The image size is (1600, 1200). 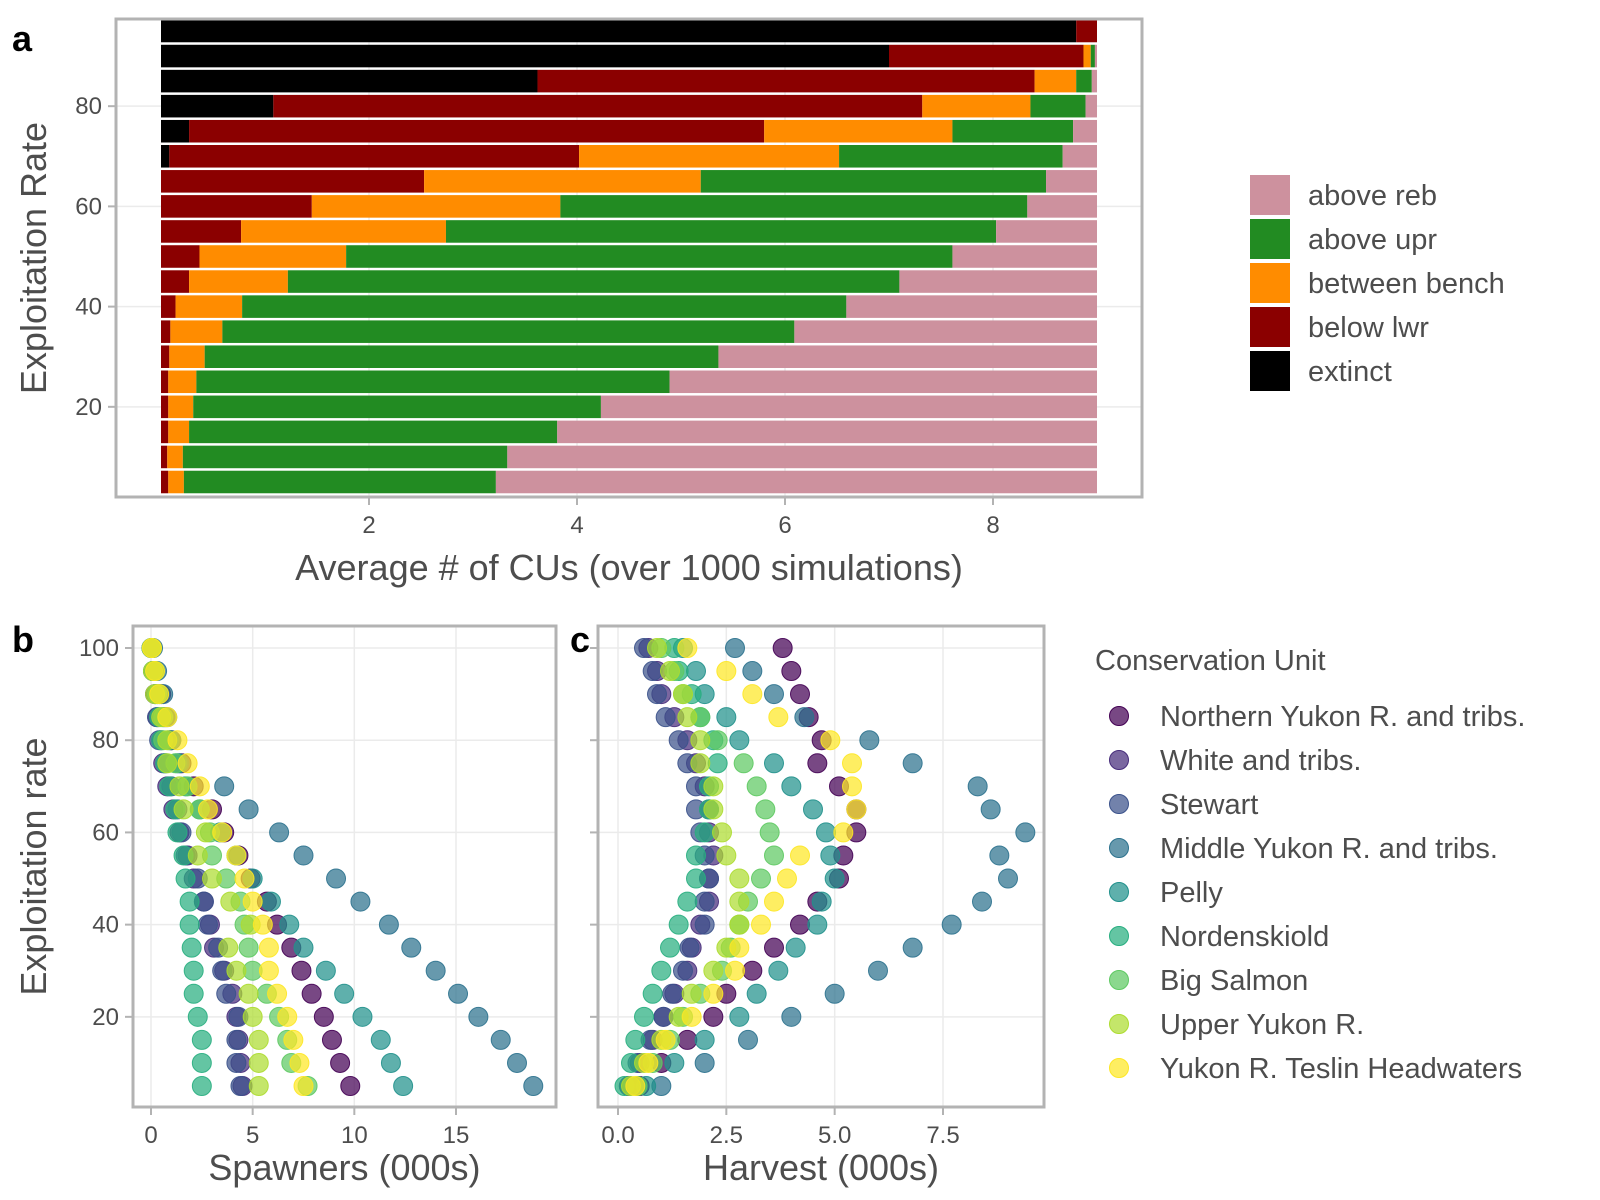 What do you see at coordinates (629, 567) in the screenshot?
I see `x-axis-title: Average # of CUs (over 1000 simulations)` at bounding box center [629, 567].